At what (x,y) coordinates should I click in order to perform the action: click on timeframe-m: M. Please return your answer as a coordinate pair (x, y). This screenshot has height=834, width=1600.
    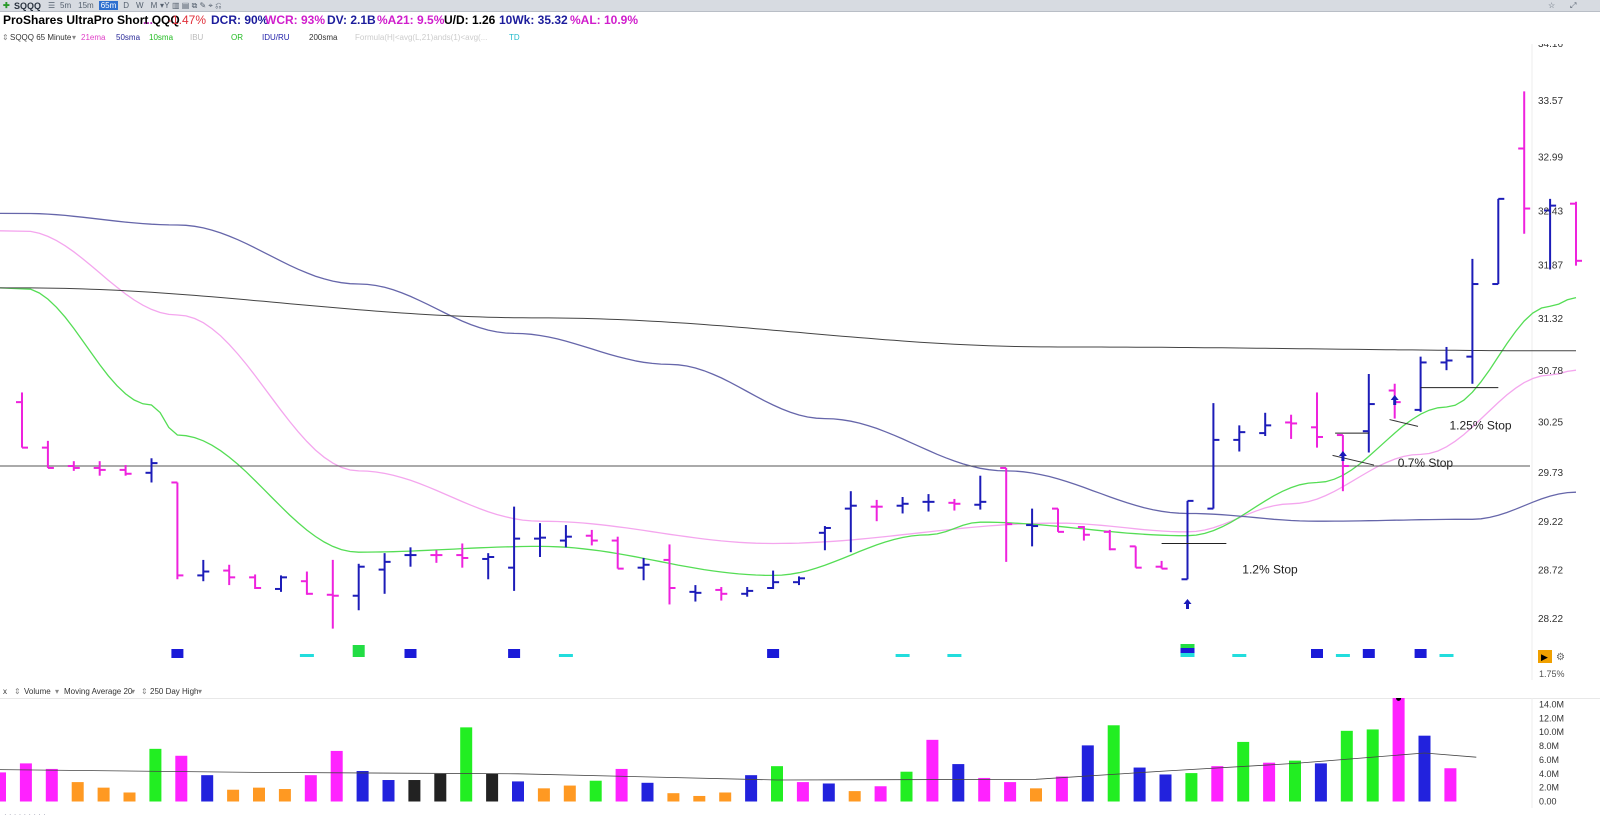
    Looking at the image, I should click on (154, 5).